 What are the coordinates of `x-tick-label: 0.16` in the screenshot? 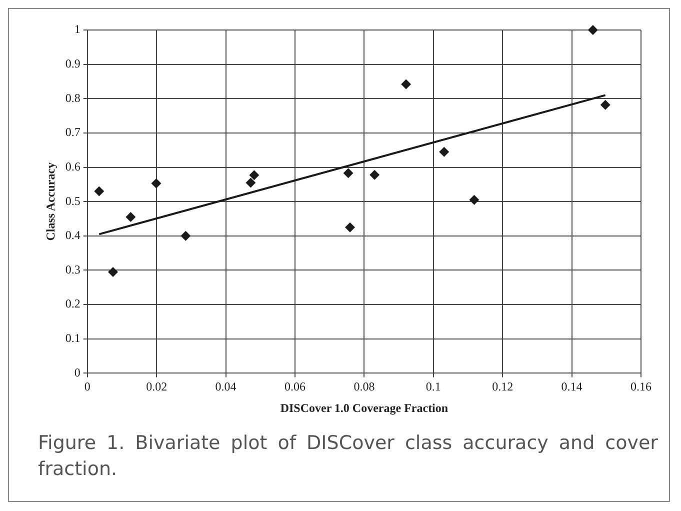 It's located at (641, 387).